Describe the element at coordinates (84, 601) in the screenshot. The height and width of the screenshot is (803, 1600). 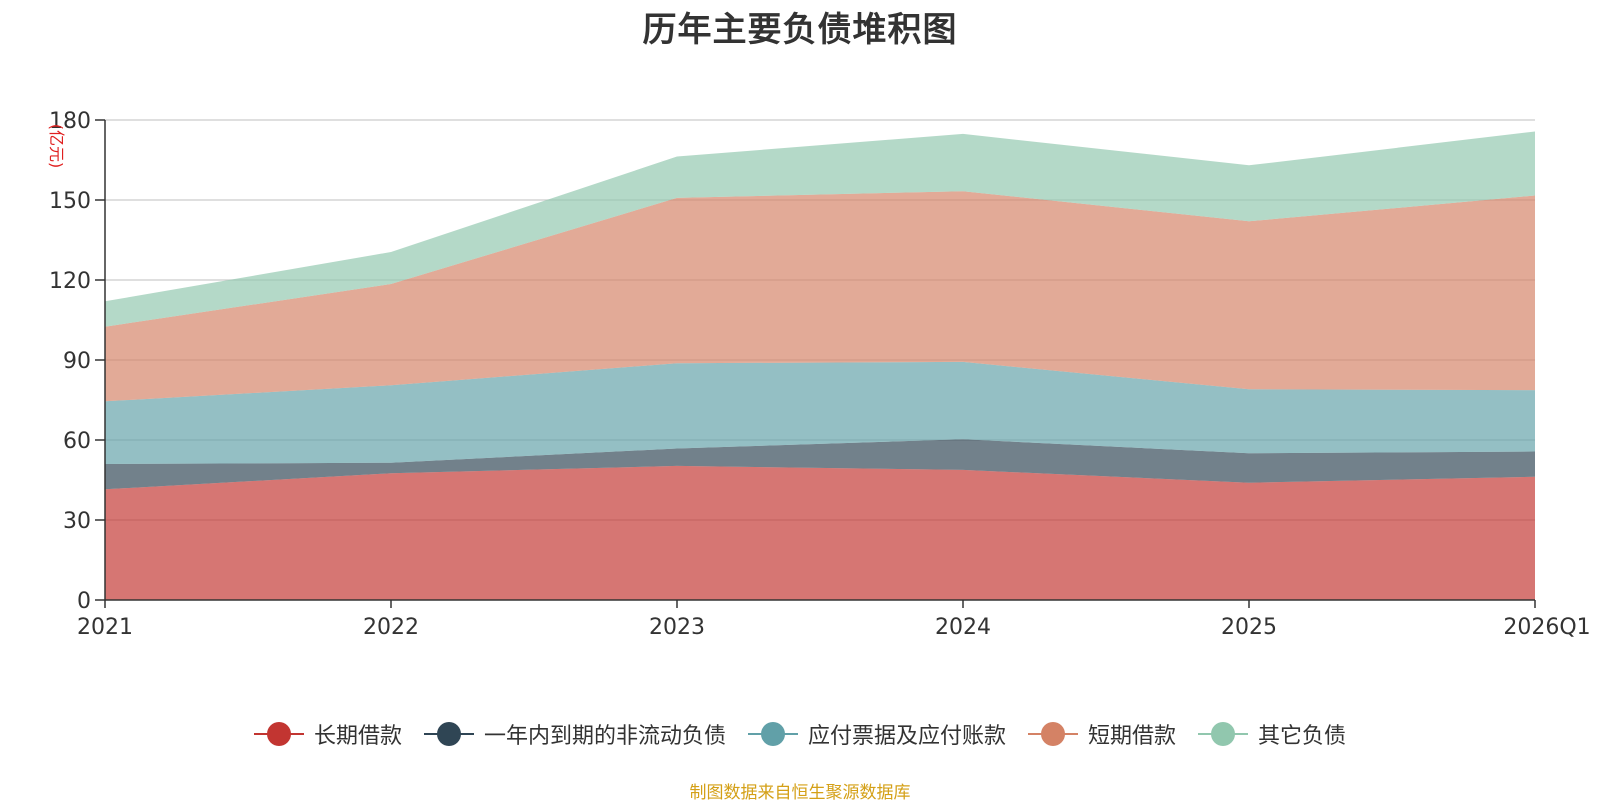
I see `y-tick-label: 0` at that location.